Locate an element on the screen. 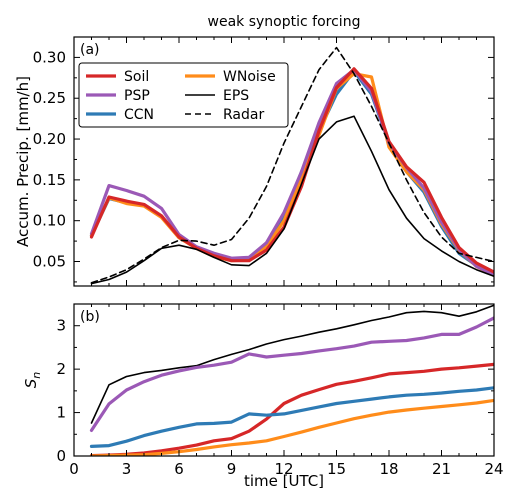 The height and width of the screenshot is (490, 505). x-tick-label: 3 is located at coordinates (127, 469).